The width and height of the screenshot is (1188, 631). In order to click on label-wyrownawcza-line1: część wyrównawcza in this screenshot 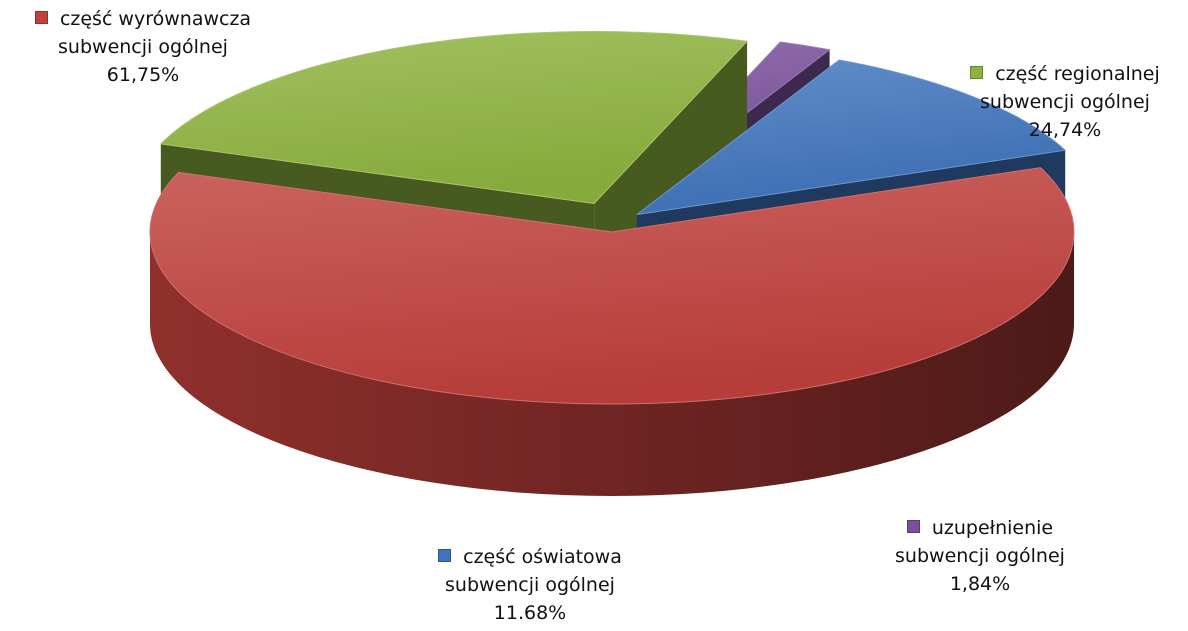, I will do `click(155, 19)`.